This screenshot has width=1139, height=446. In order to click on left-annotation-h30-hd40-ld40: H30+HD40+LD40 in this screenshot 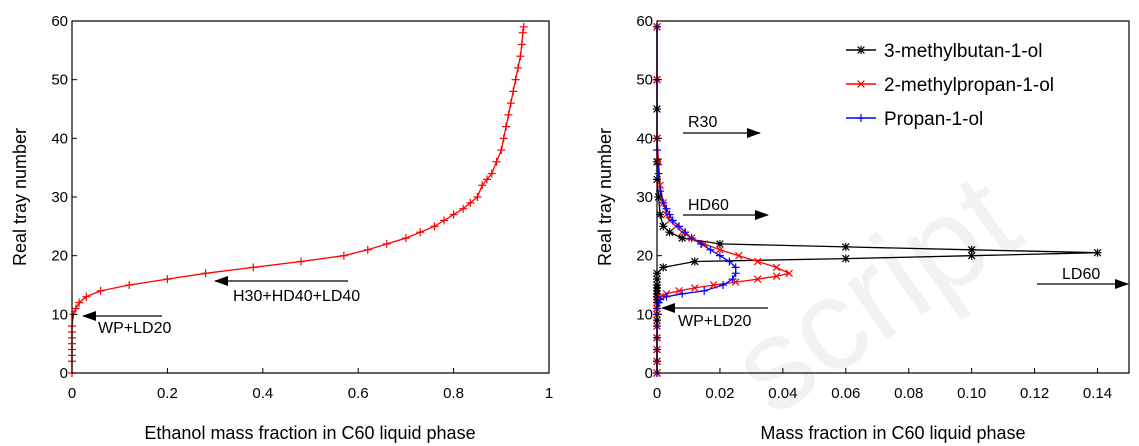, I will do `click(296, 296)`.